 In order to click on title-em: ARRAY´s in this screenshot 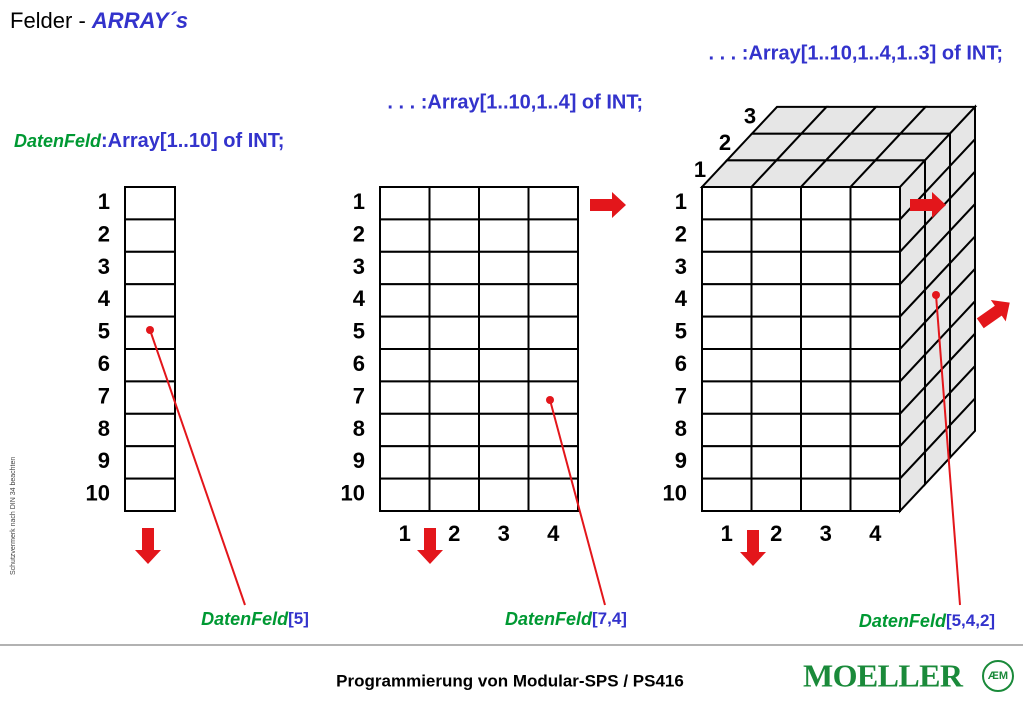, I will do `click(139, 20)`.